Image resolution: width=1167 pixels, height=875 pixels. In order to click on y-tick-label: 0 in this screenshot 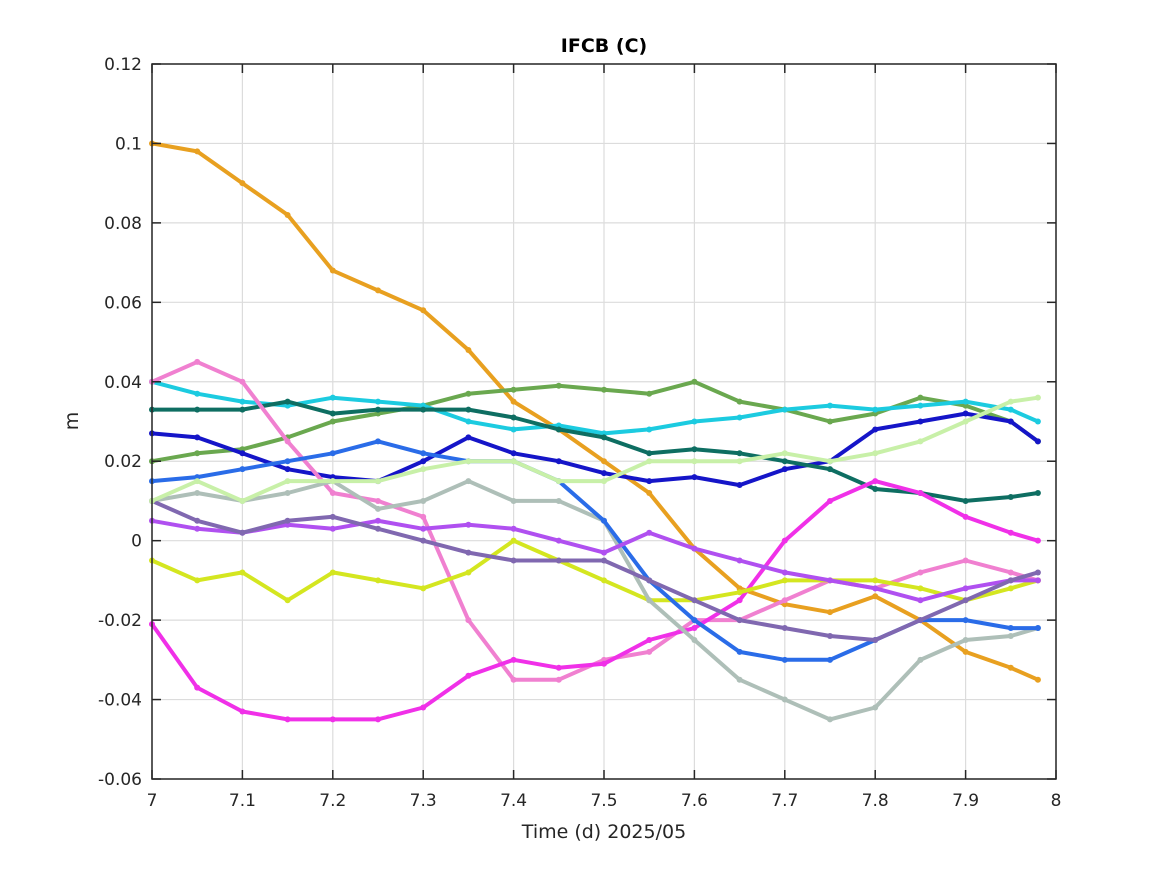, I will do `click(136, 542)`.